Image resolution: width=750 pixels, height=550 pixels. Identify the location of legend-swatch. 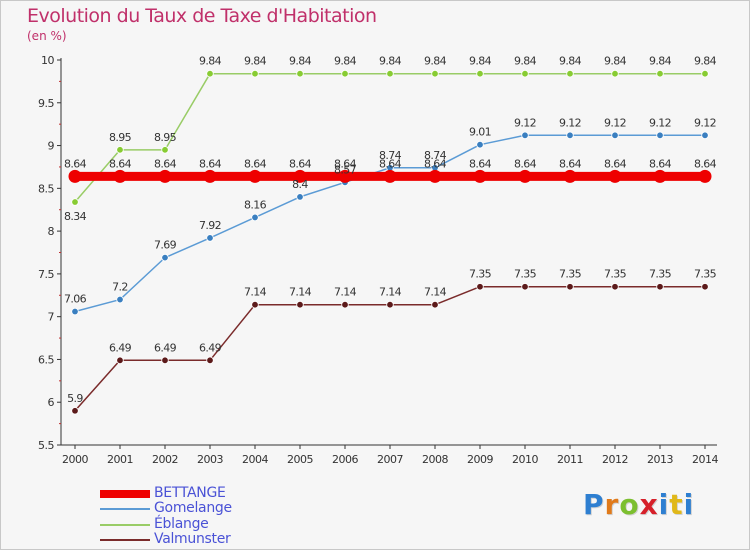
(125, 525).